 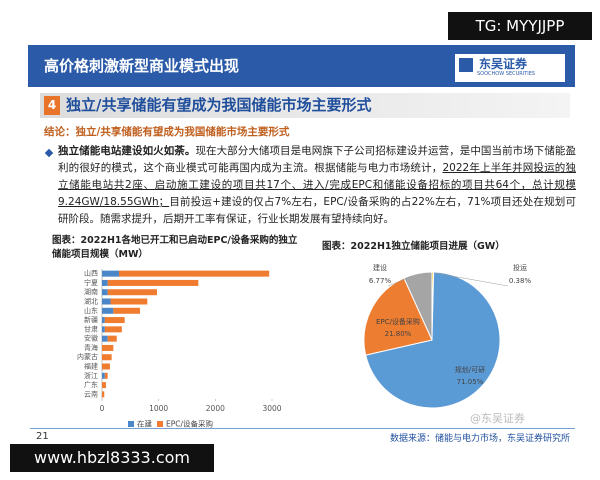 What do you see at coordinates (520, 26) in the screenshot?
I see `watermark-top: TG: MYYJJPP` at bounding box center [520, 26].